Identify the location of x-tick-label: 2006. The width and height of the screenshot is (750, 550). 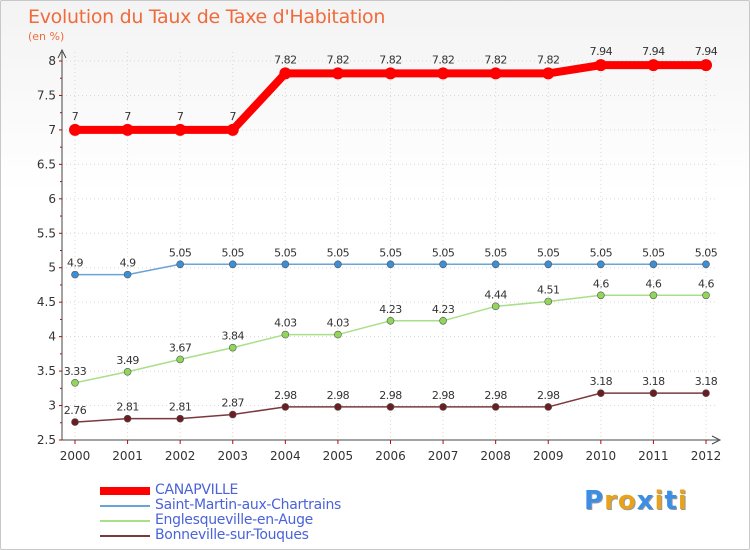
(390, 456).